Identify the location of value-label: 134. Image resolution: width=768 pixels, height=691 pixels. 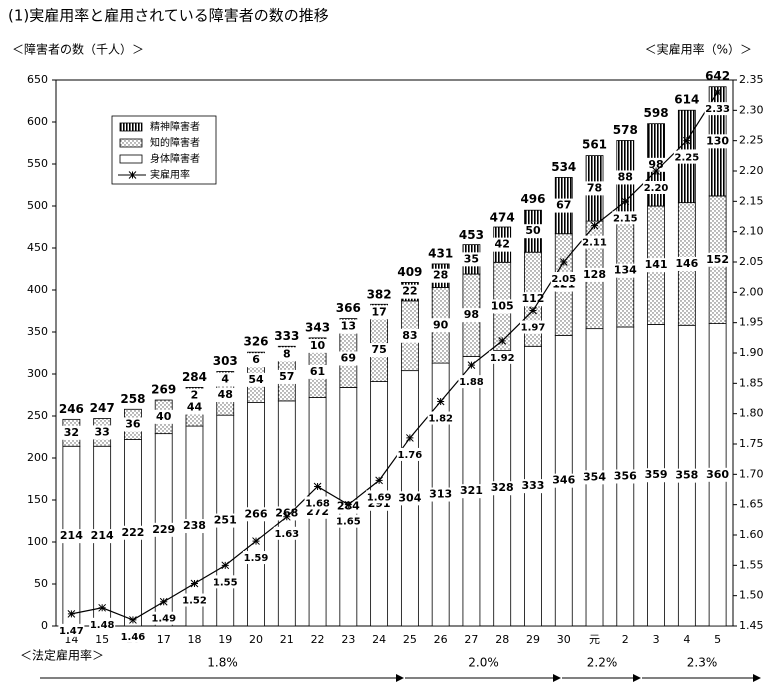
(625, 270).